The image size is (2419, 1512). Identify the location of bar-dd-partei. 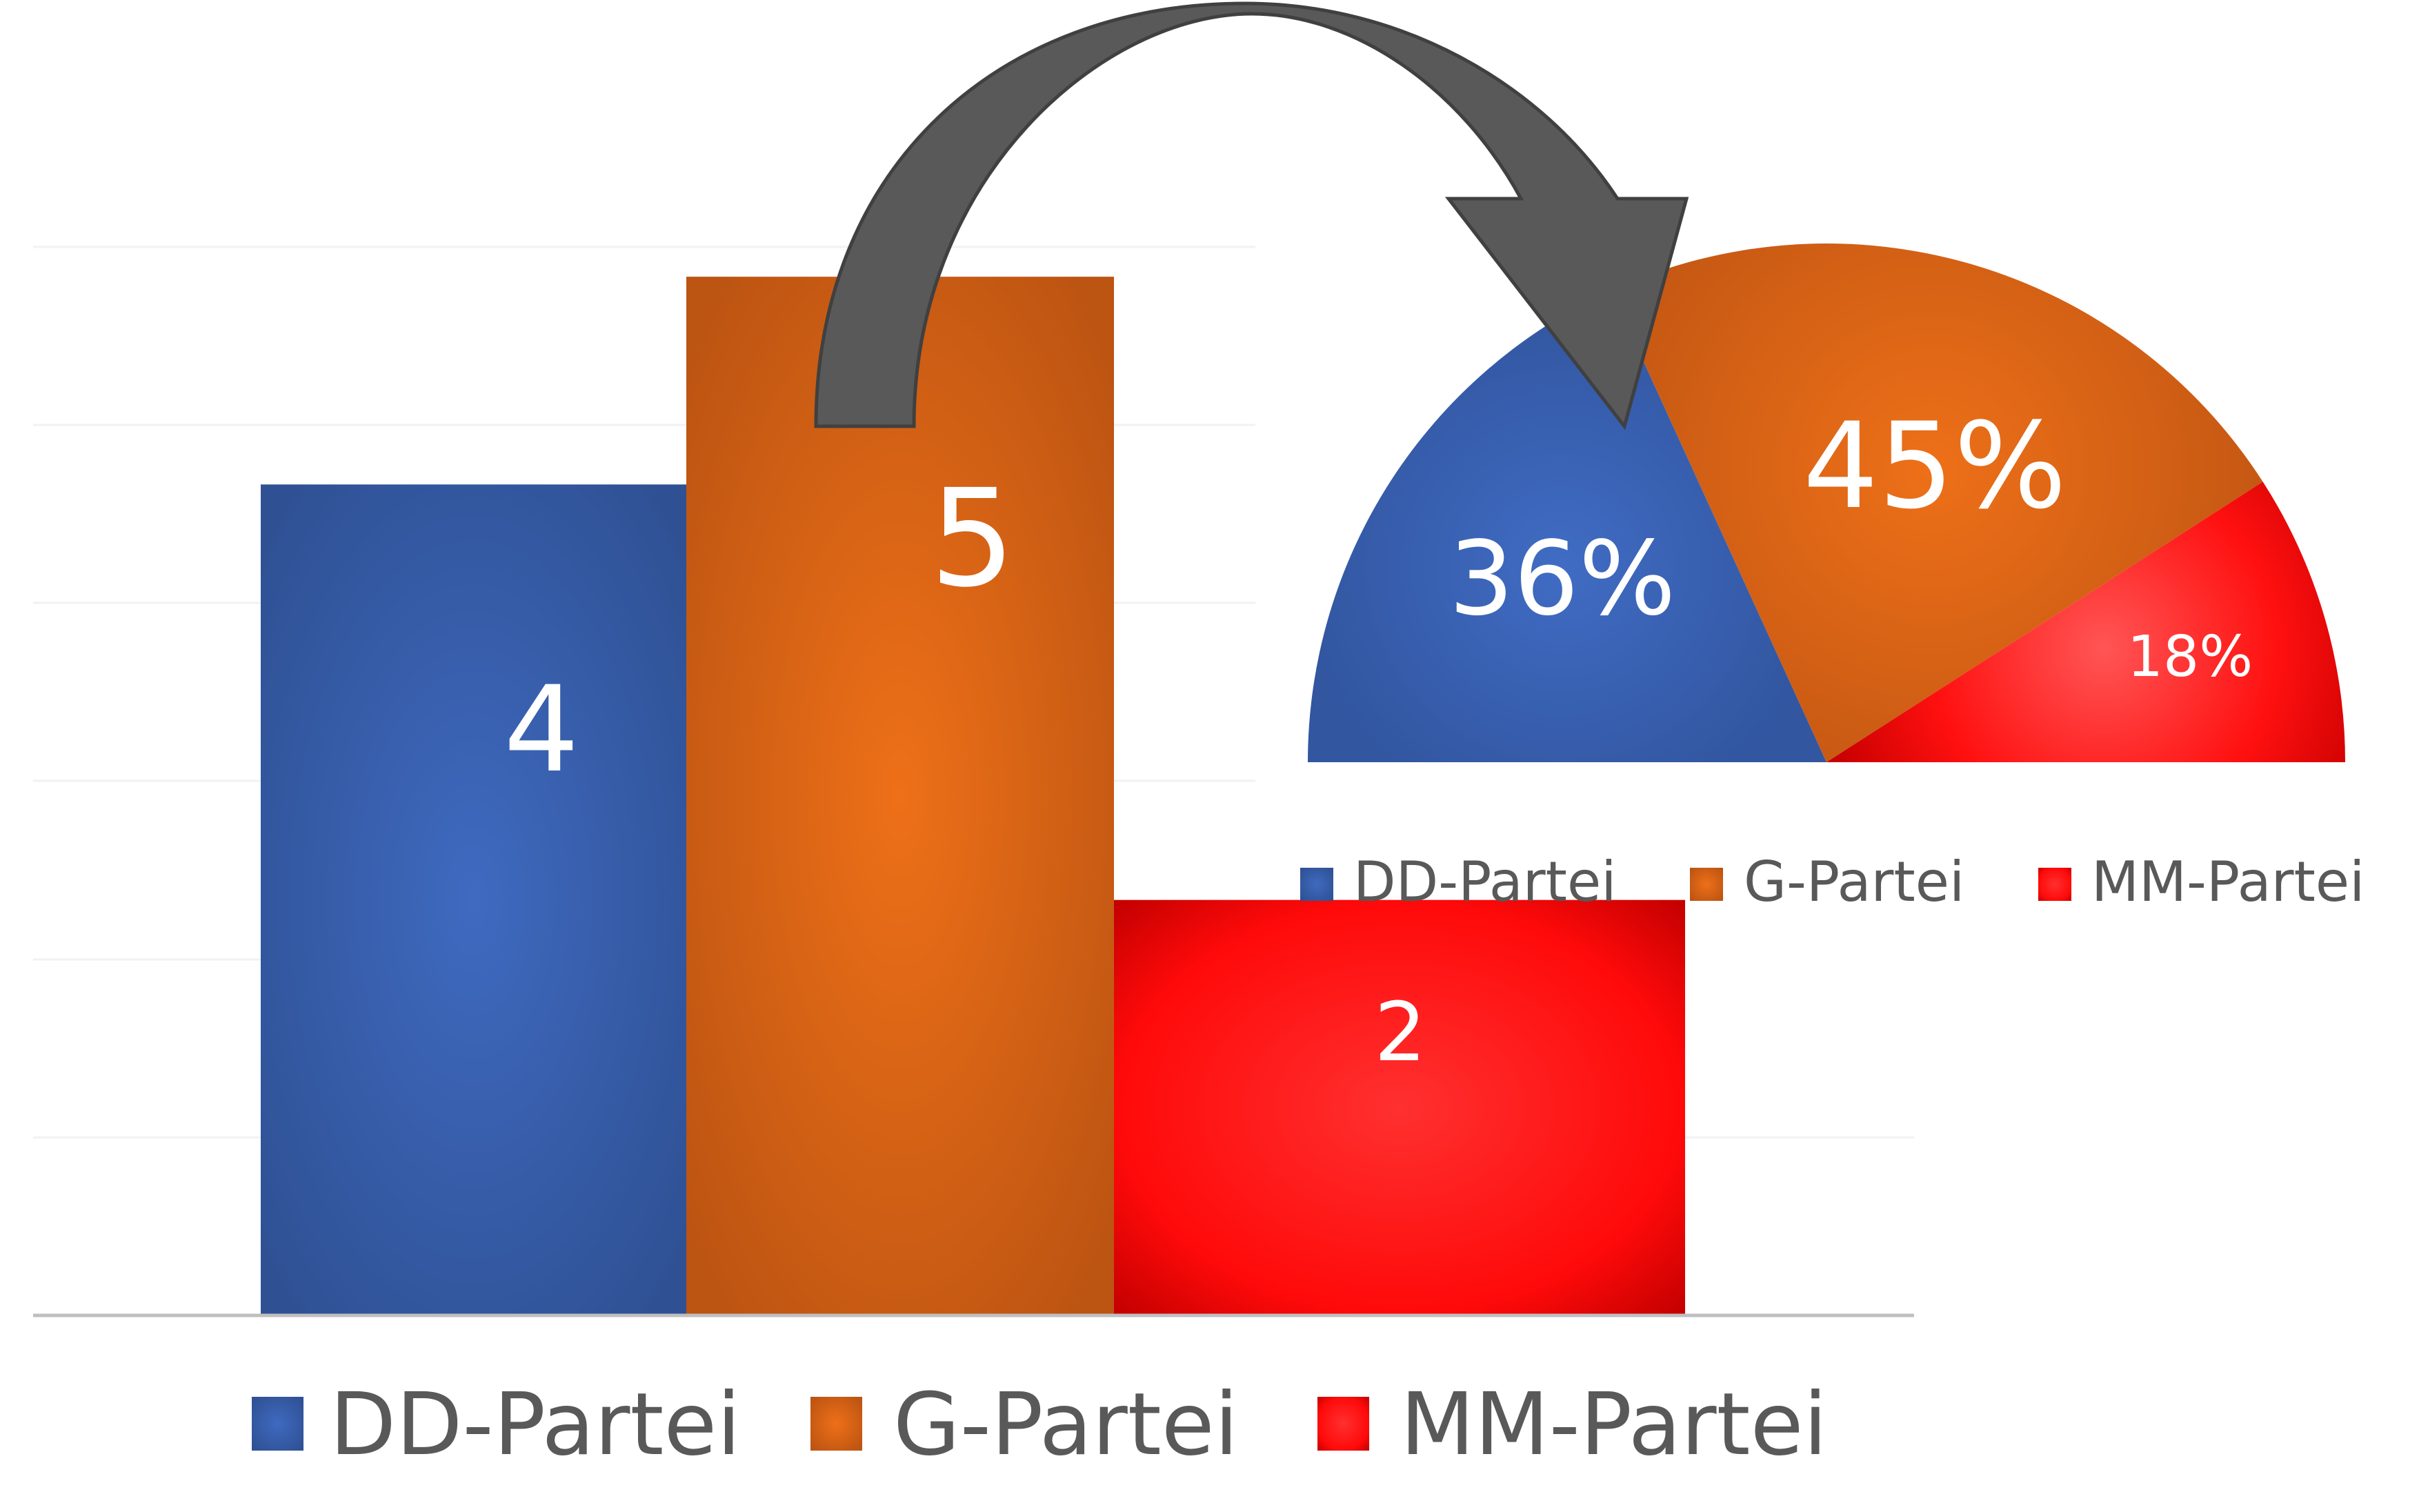
(473, 900).